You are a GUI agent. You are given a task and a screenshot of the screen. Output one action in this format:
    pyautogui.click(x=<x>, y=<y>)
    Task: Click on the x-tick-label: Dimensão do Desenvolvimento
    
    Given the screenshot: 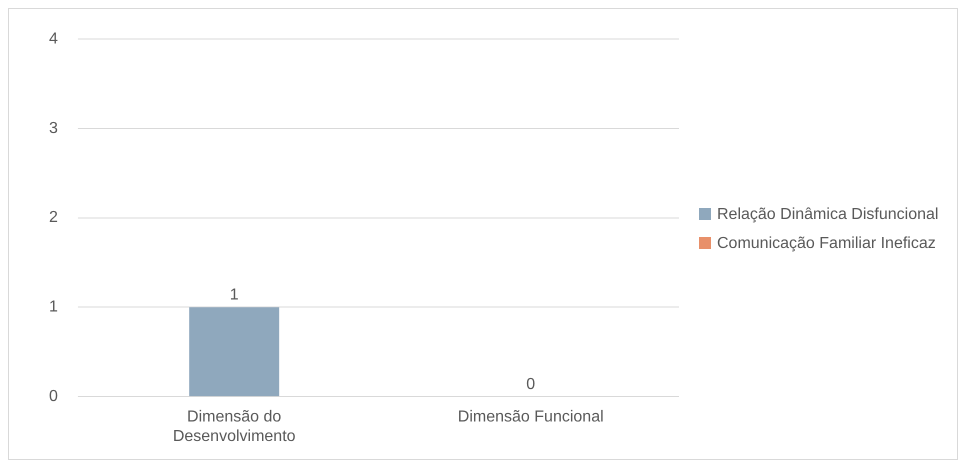 What is the action you would take?
    pyautogui.click(x=234, y=426)
    